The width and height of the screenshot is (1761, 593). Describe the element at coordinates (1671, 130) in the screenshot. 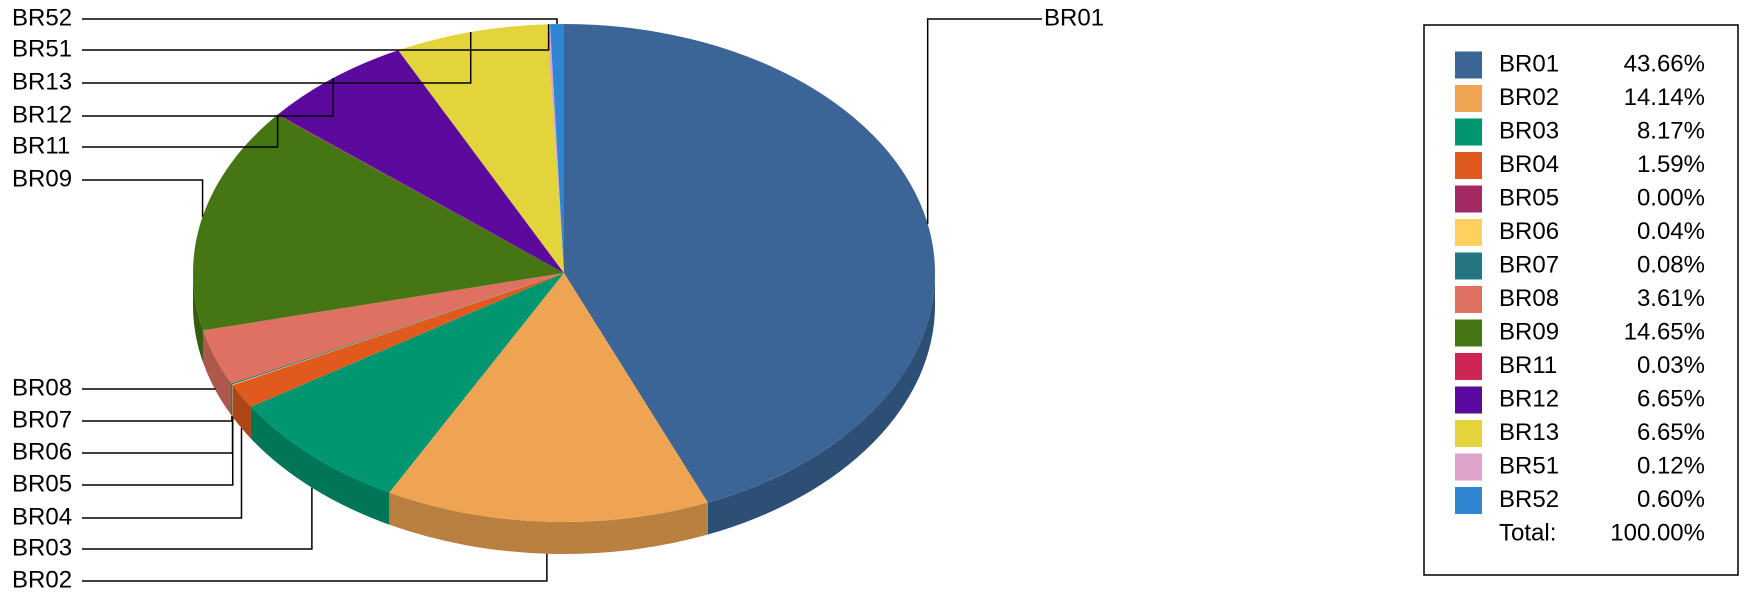

I see `legend-value: 8.17%` at that location.